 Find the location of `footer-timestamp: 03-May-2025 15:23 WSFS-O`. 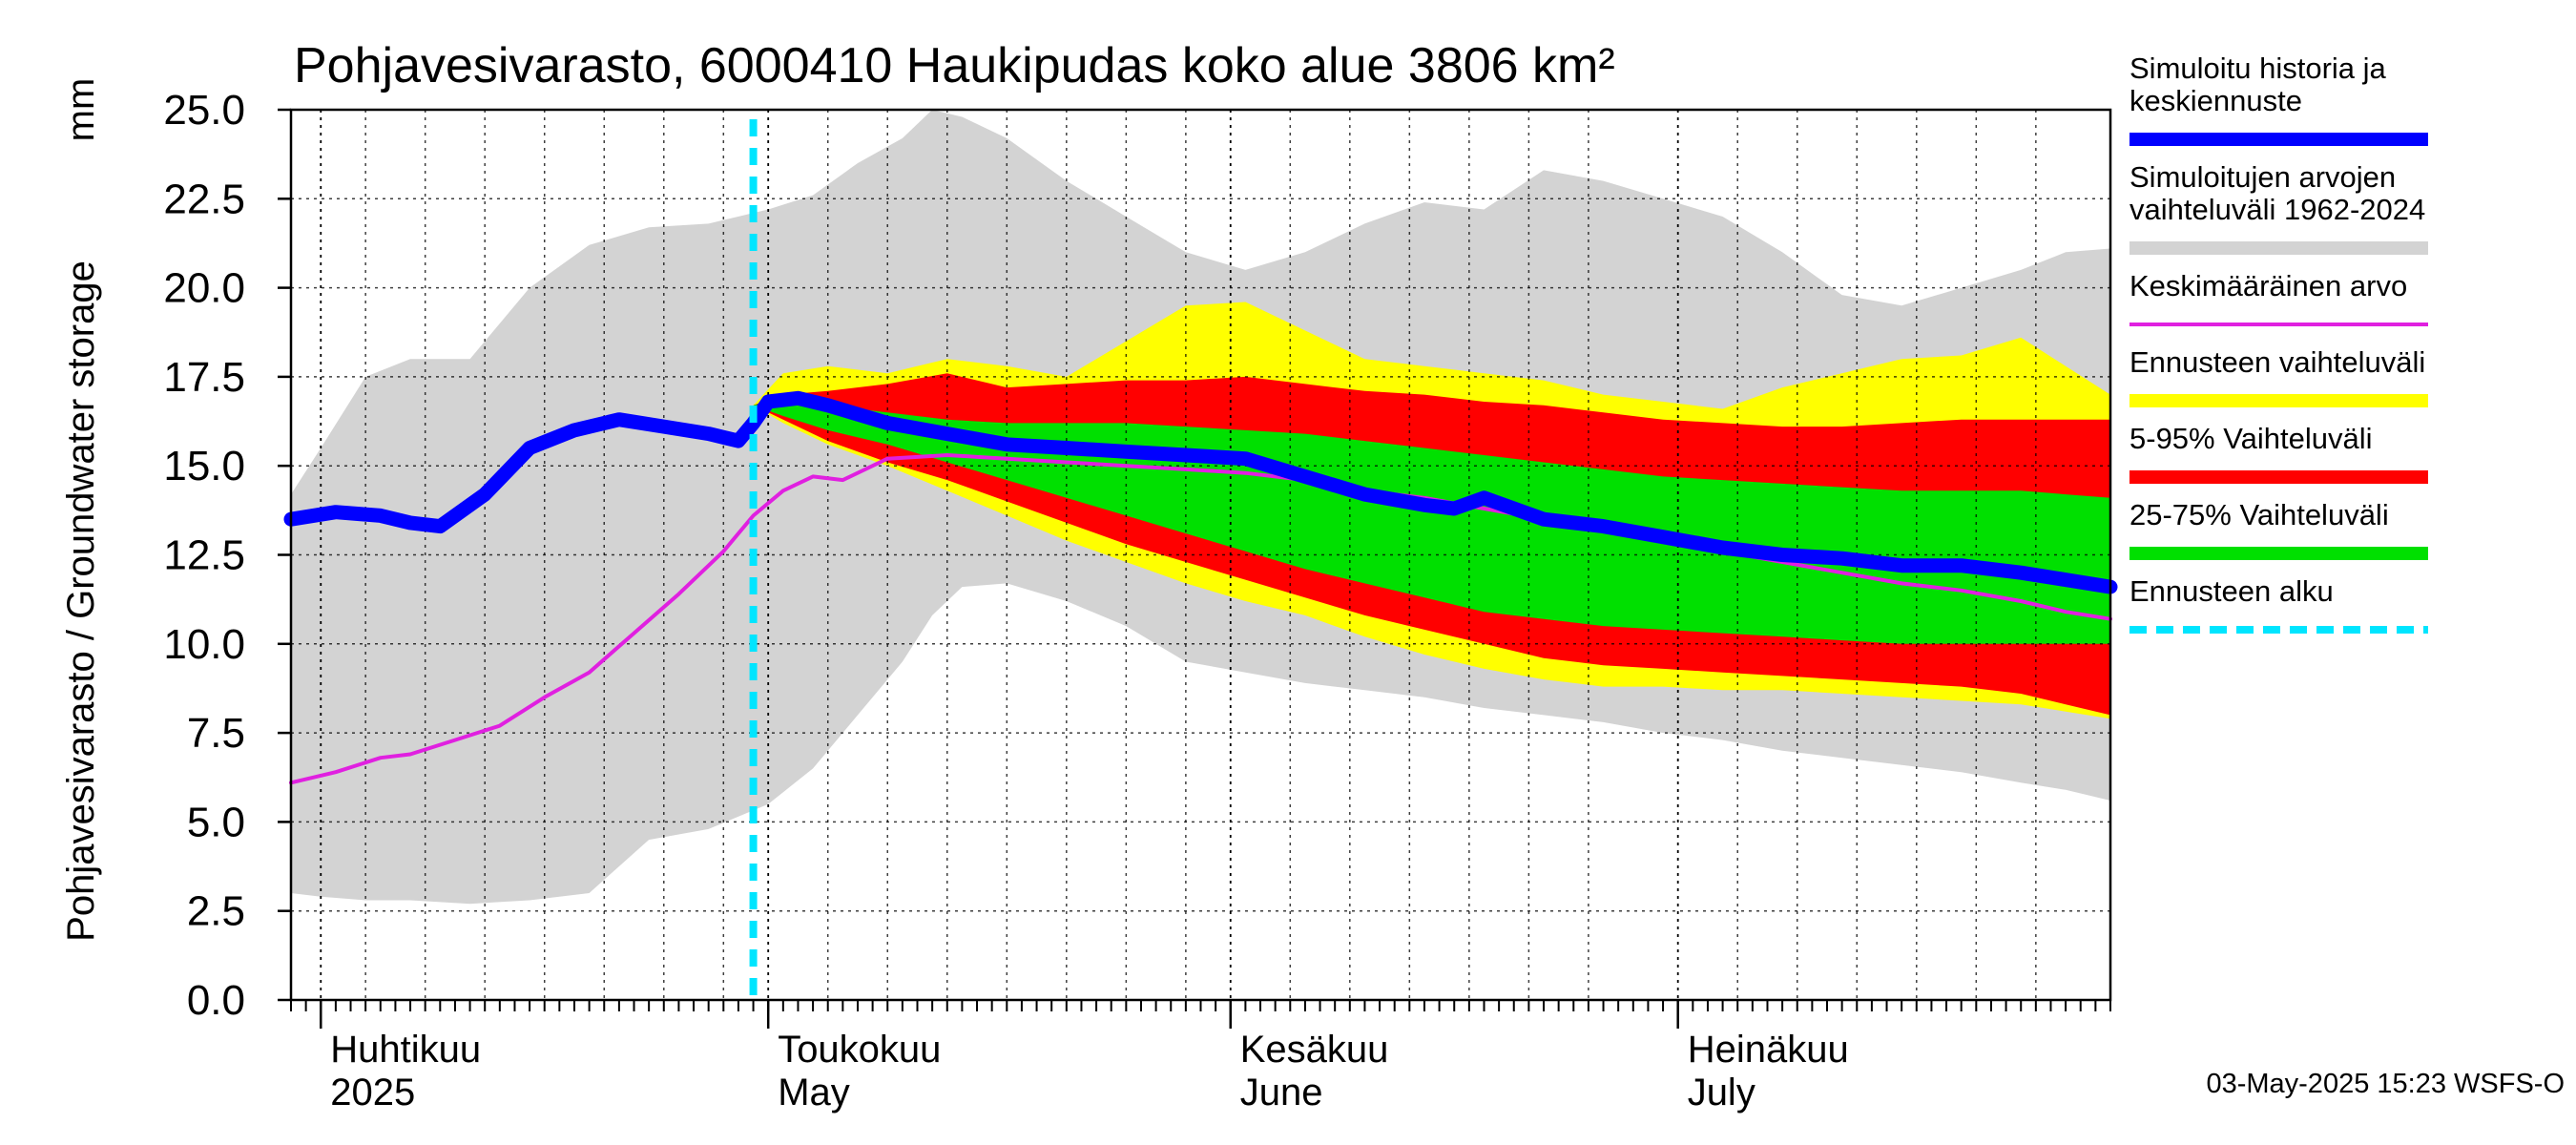

footer-timestamp: 03-May-2025 15:23 WSFS-O is located at coordinates (2385, 1084).